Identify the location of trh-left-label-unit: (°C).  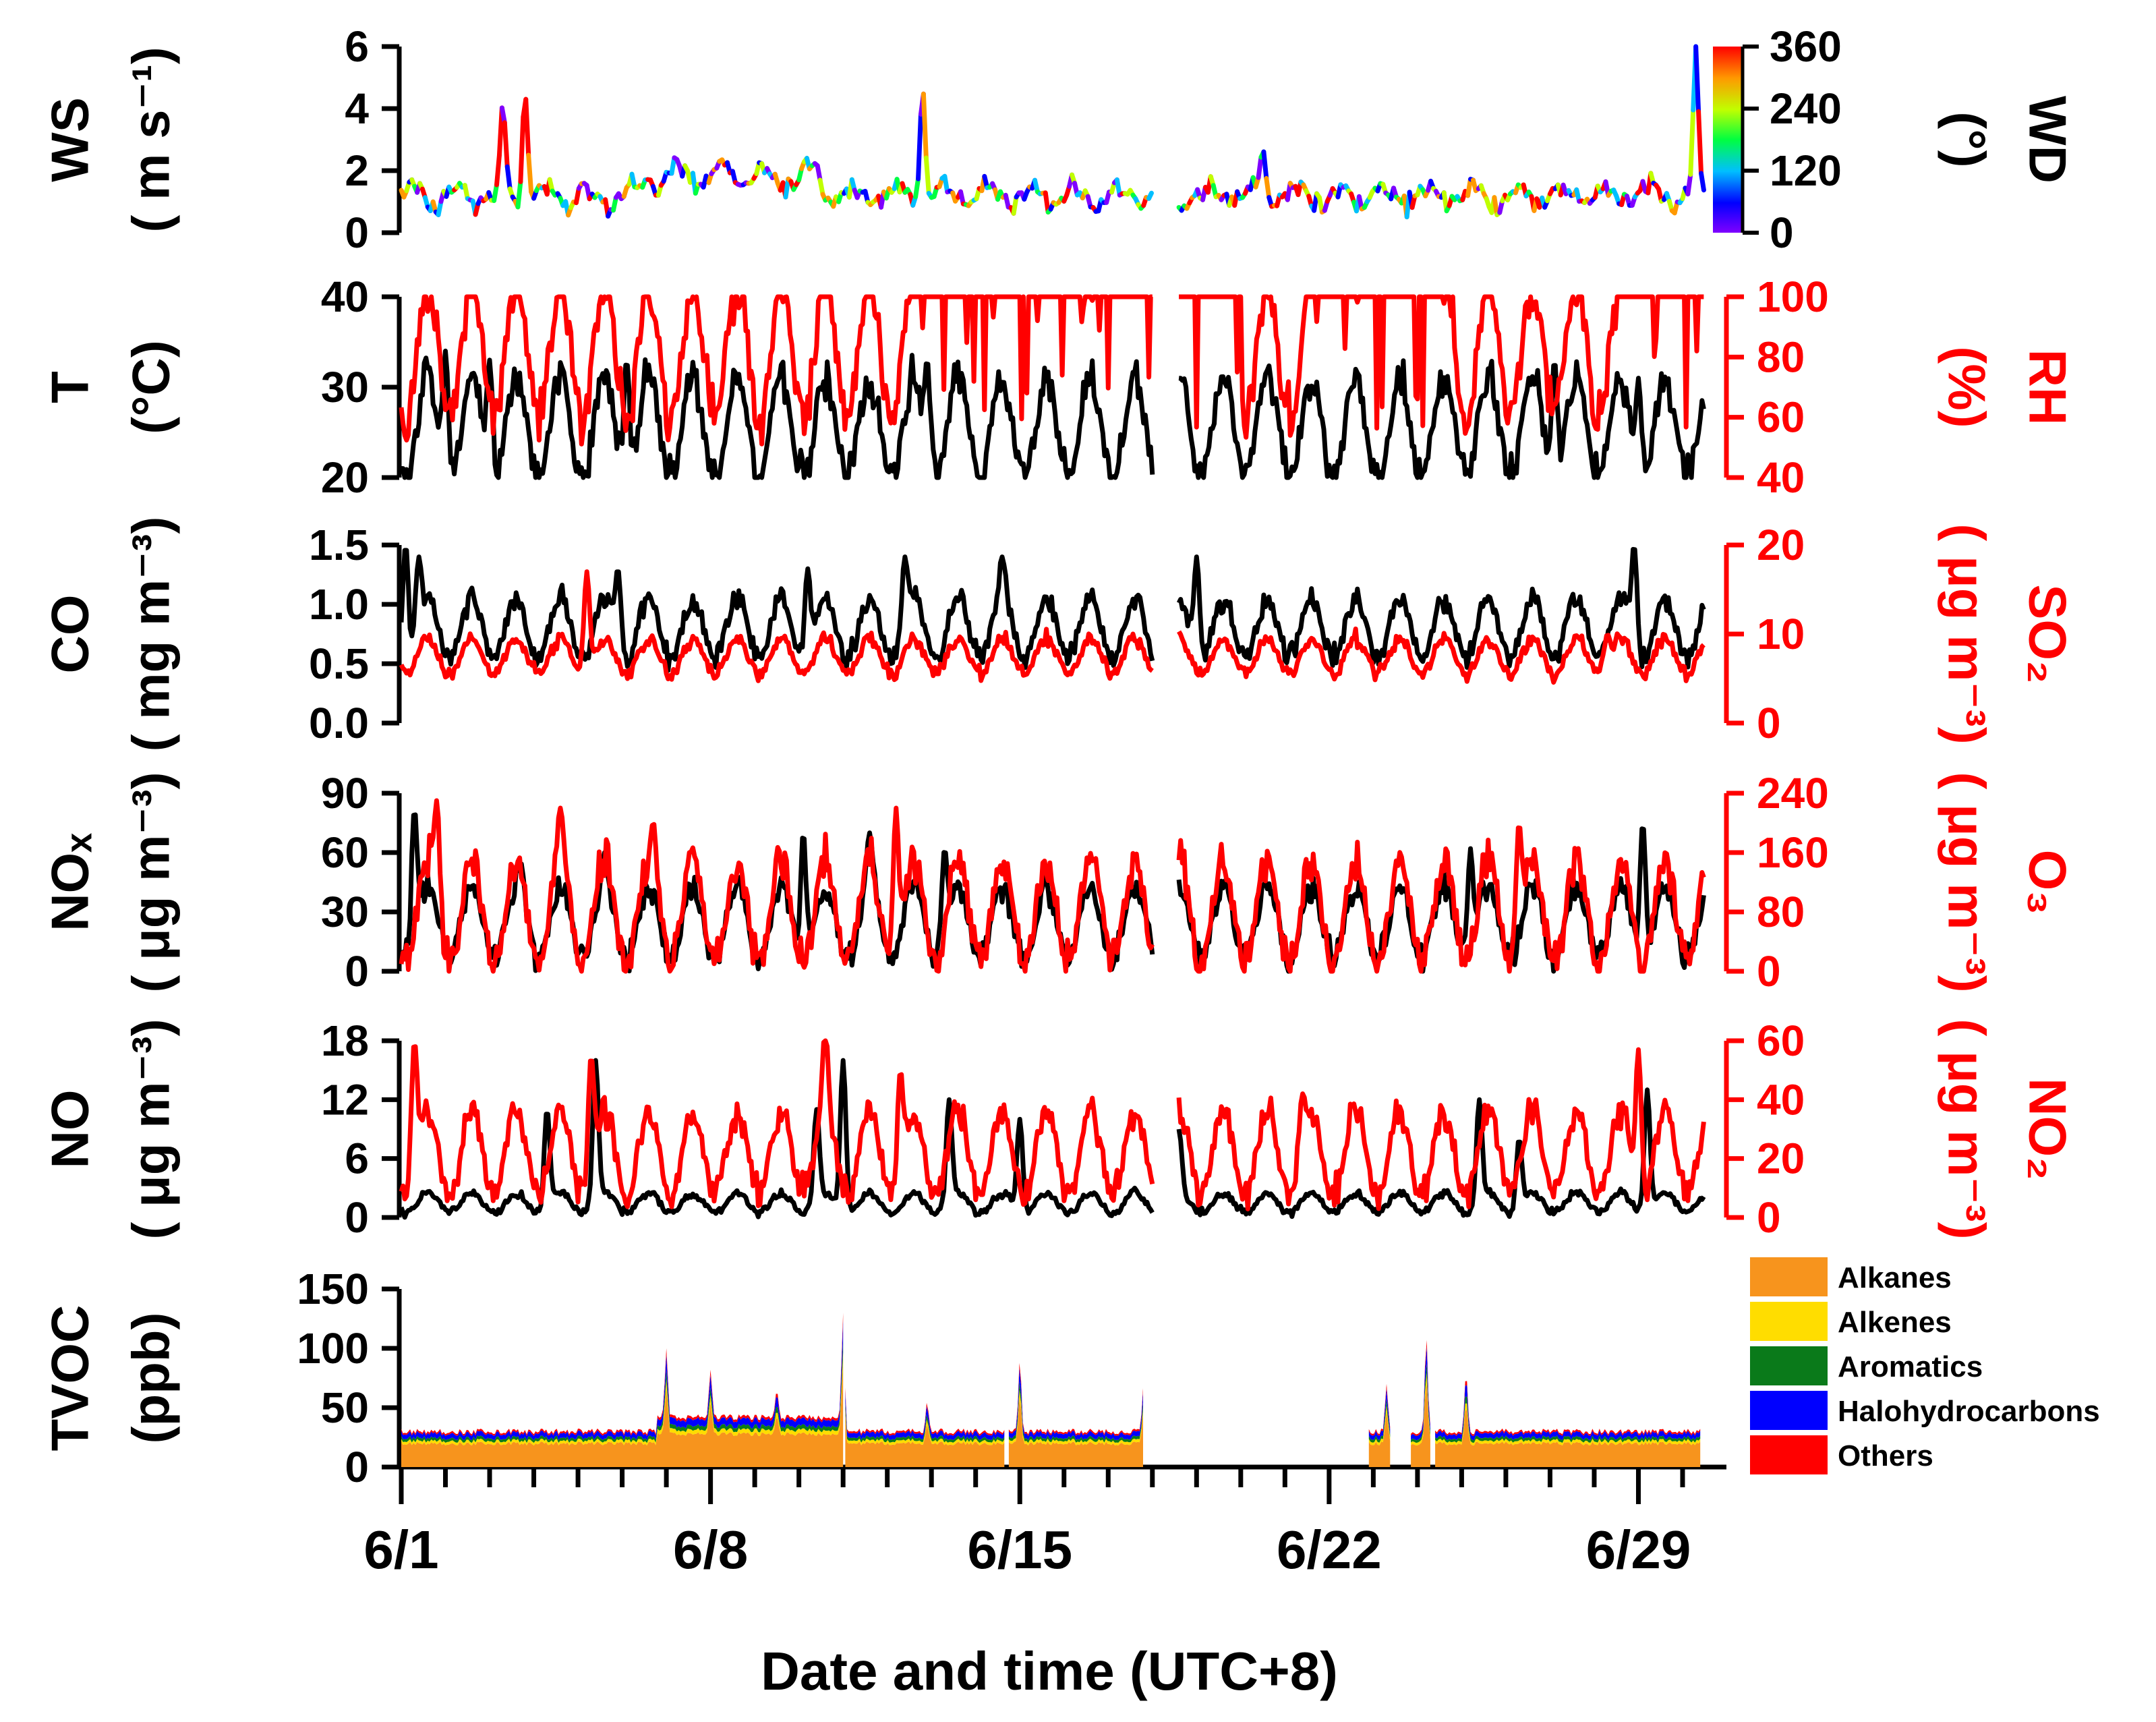
(151, 387).